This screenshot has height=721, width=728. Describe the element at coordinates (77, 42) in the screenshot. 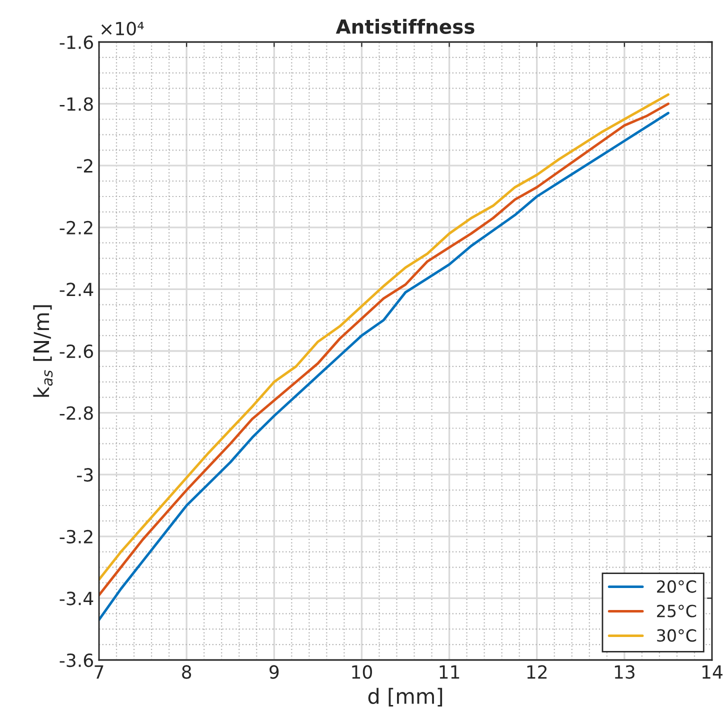

I see `y-tick-label: -1.6` at that location.